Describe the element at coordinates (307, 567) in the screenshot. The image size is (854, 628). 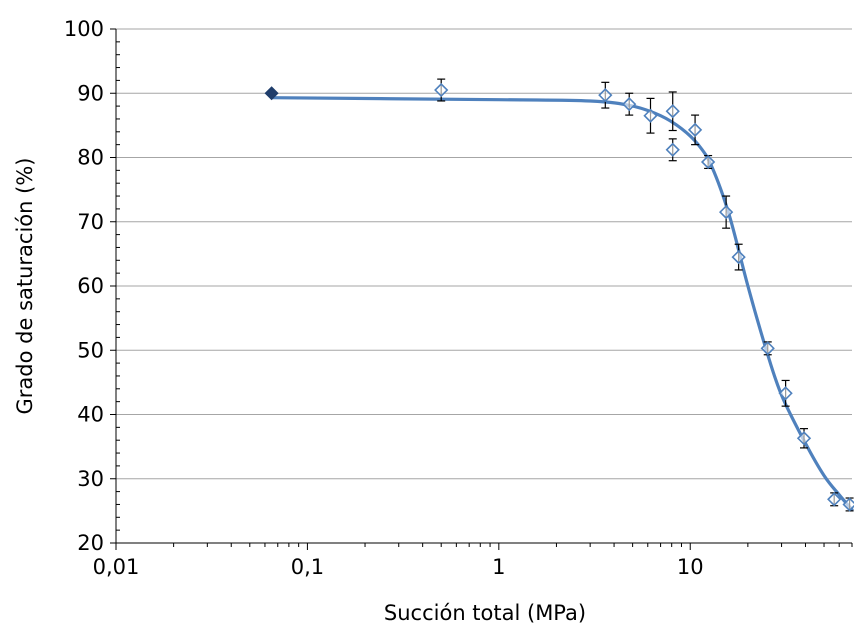
I see `x-tick-label: 0,1` at that location.